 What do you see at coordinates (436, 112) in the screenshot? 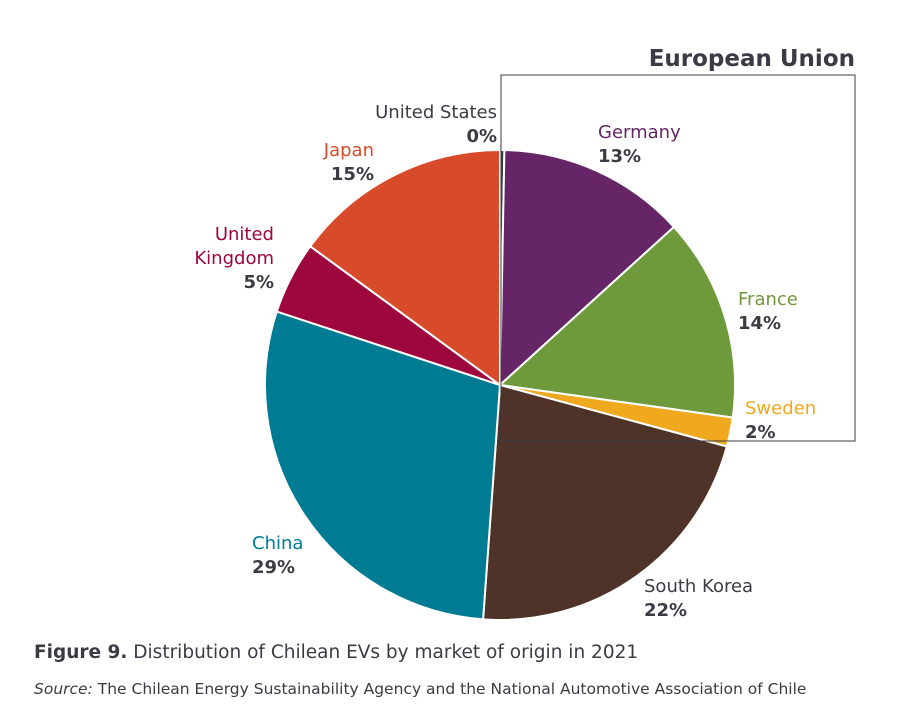
I see `slice-label-united-states: United States` at bounding box center [436, 112].